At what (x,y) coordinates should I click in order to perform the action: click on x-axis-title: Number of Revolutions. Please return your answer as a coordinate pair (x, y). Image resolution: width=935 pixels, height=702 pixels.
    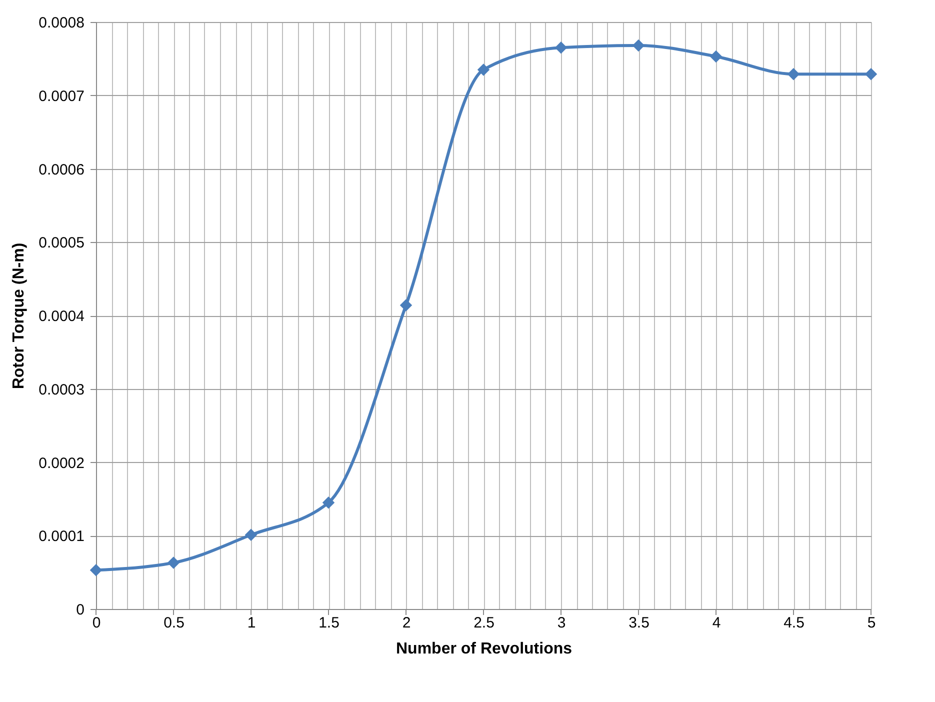
    Looking at the image, I should click on (484, 649).